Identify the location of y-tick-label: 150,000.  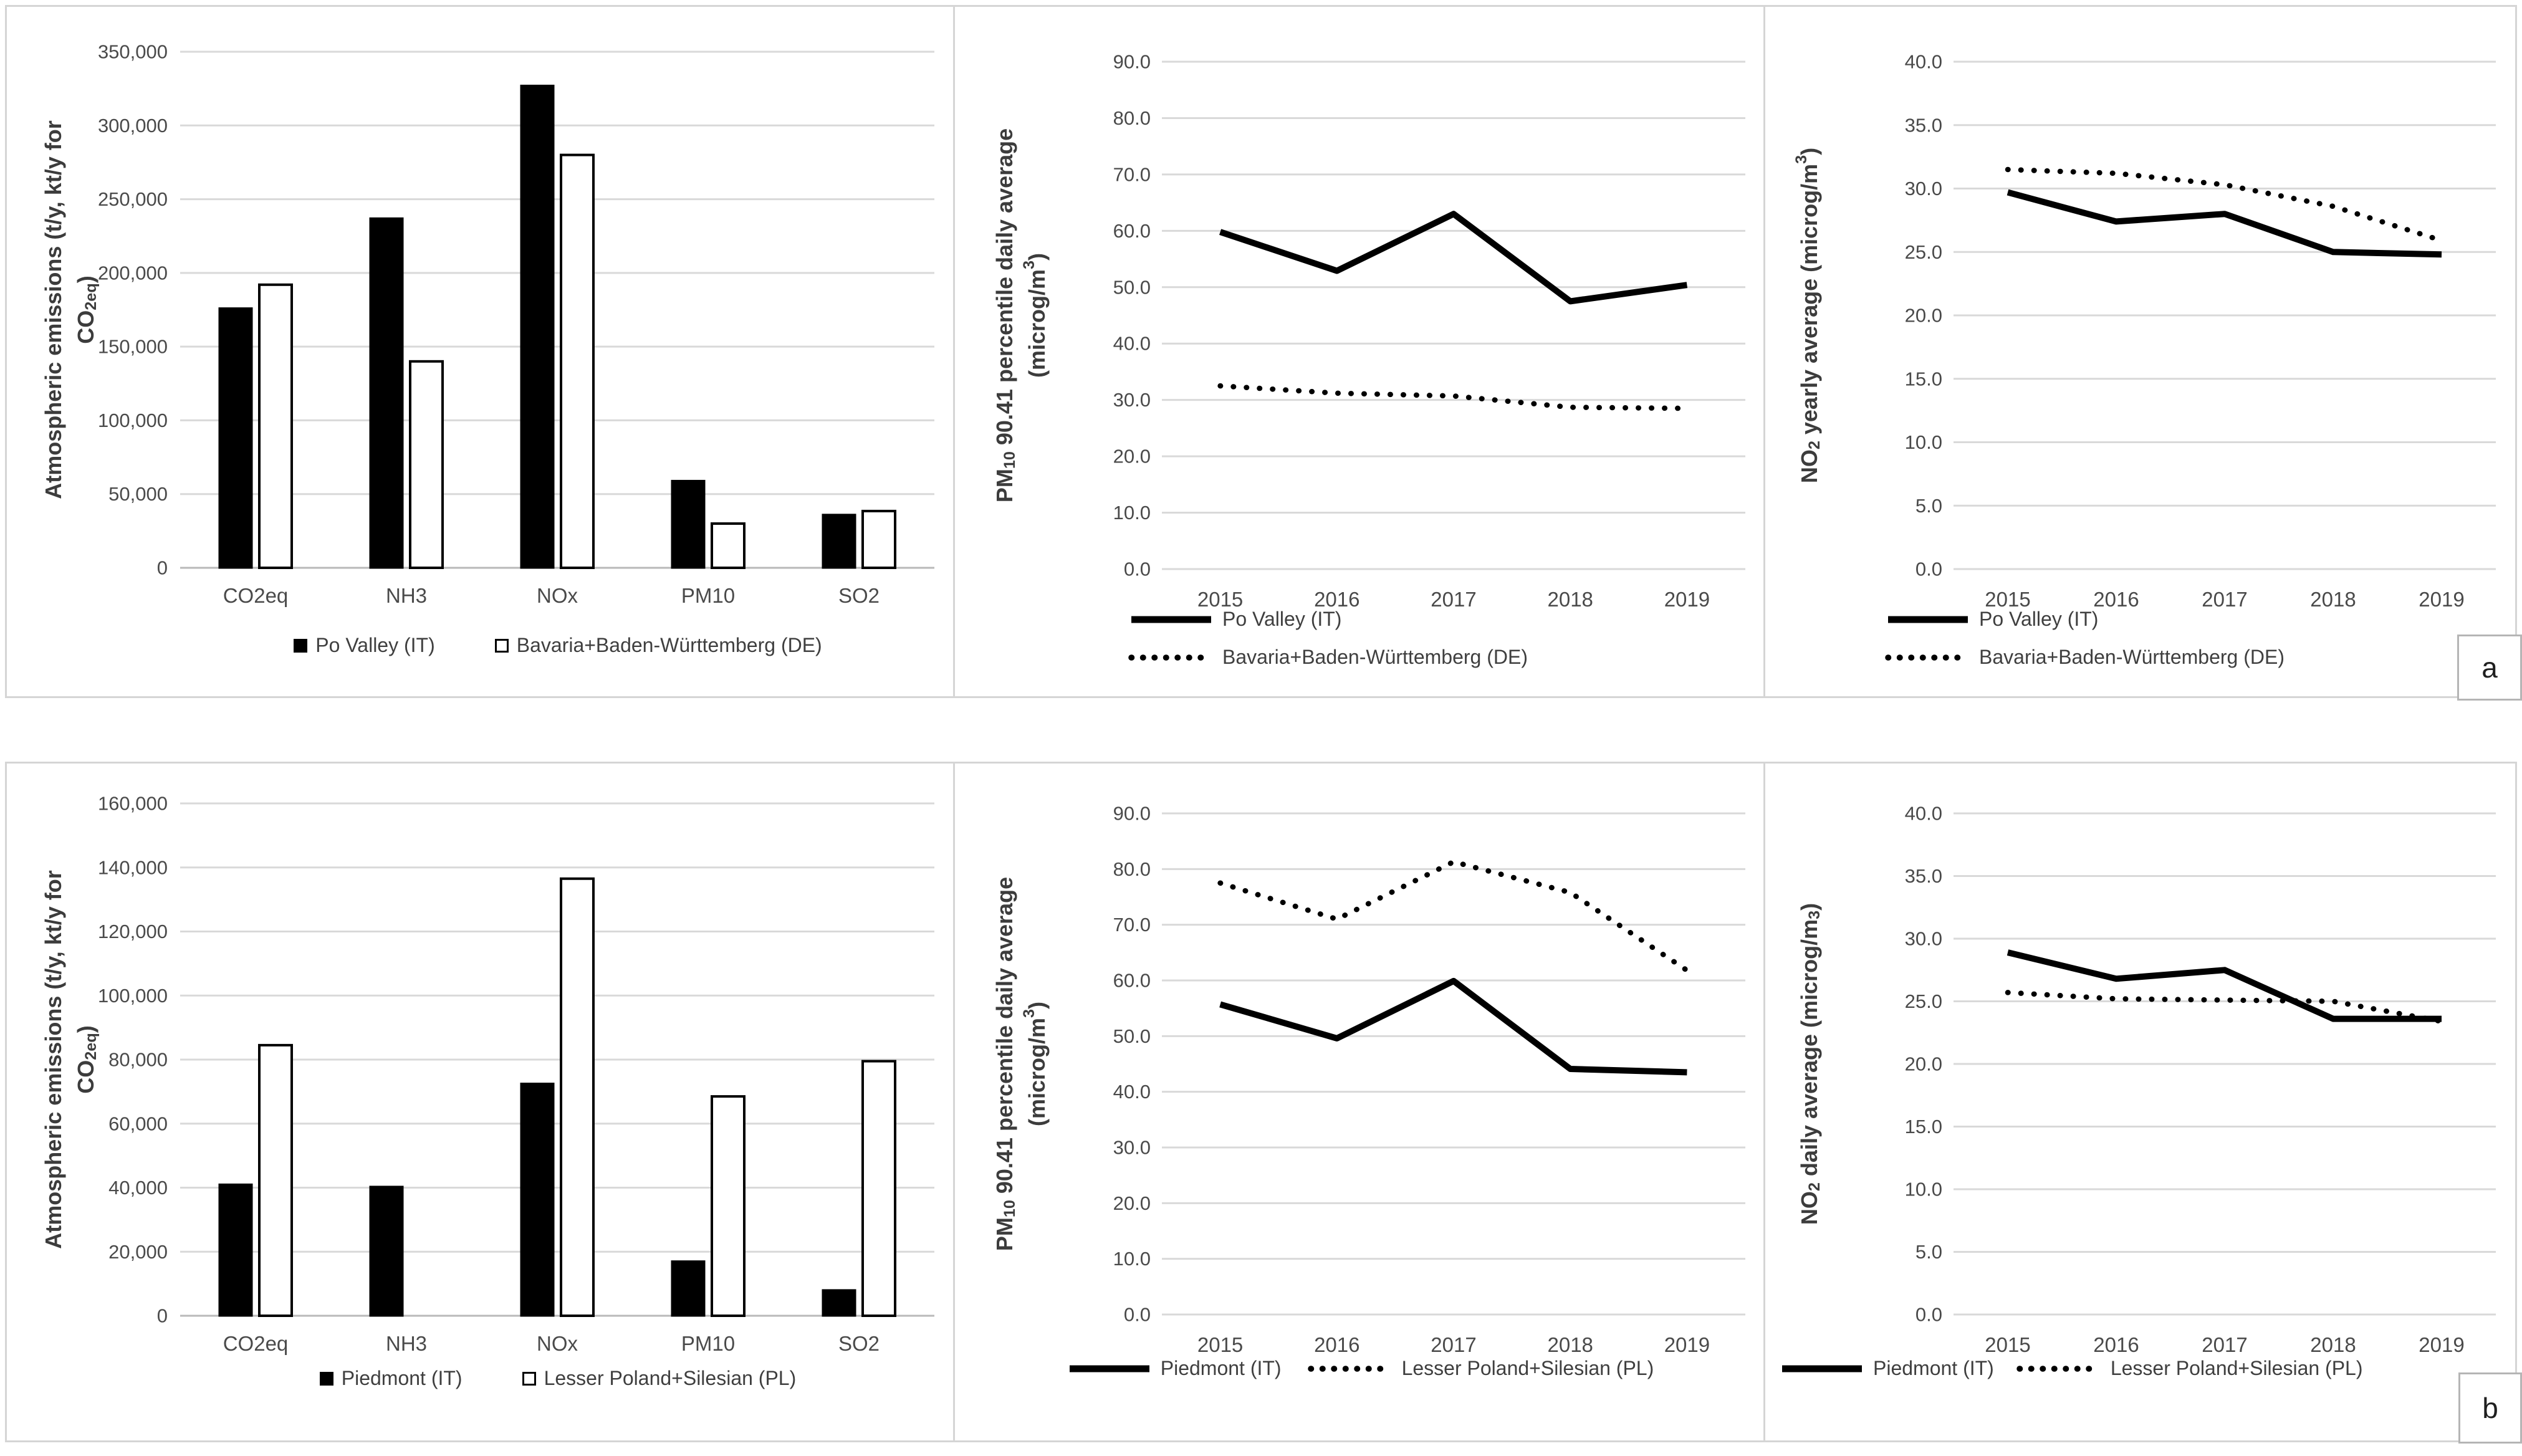
(133, 347).